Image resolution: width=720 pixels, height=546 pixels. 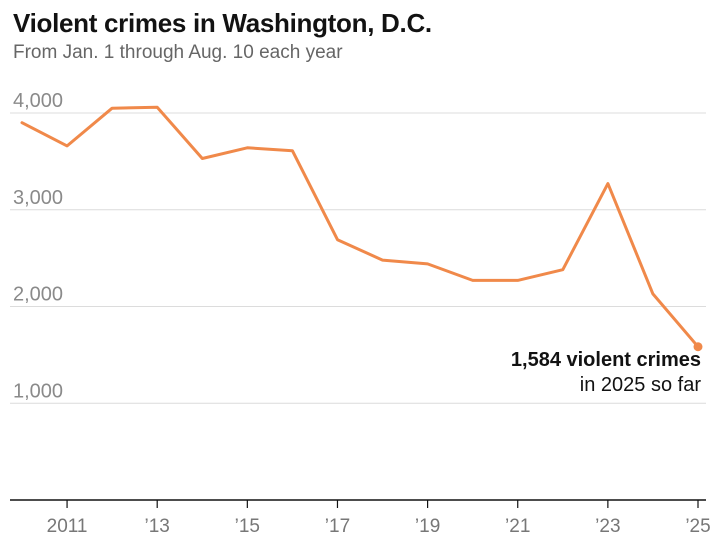 What do you see at coordinates (67, 526) in the screenshot?
I see `x-tick-label: 2011` at bounding box center [67, 526].